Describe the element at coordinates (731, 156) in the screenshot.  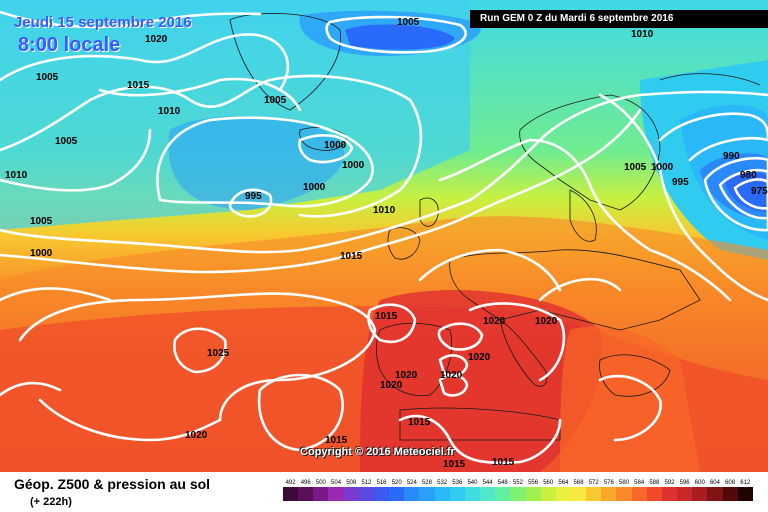
I see `pressure-label: 990` at that location.